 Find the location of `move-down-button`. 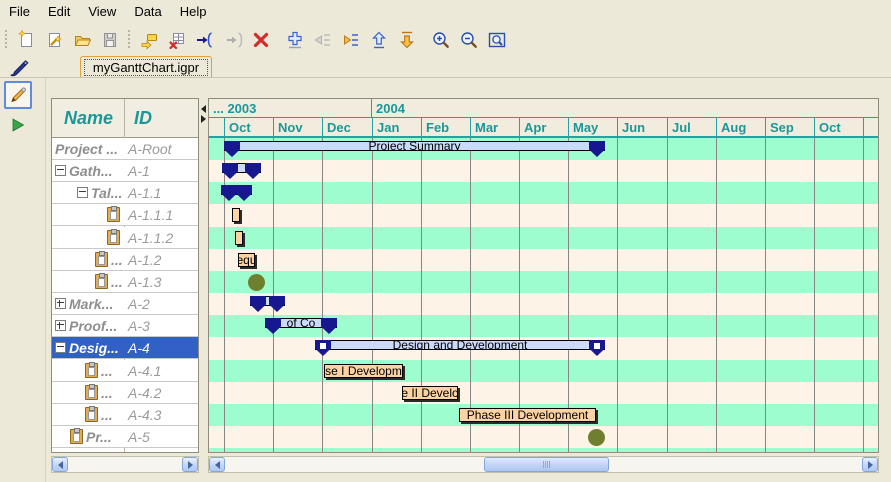

move-down-button is located at coordinates (407, 40).